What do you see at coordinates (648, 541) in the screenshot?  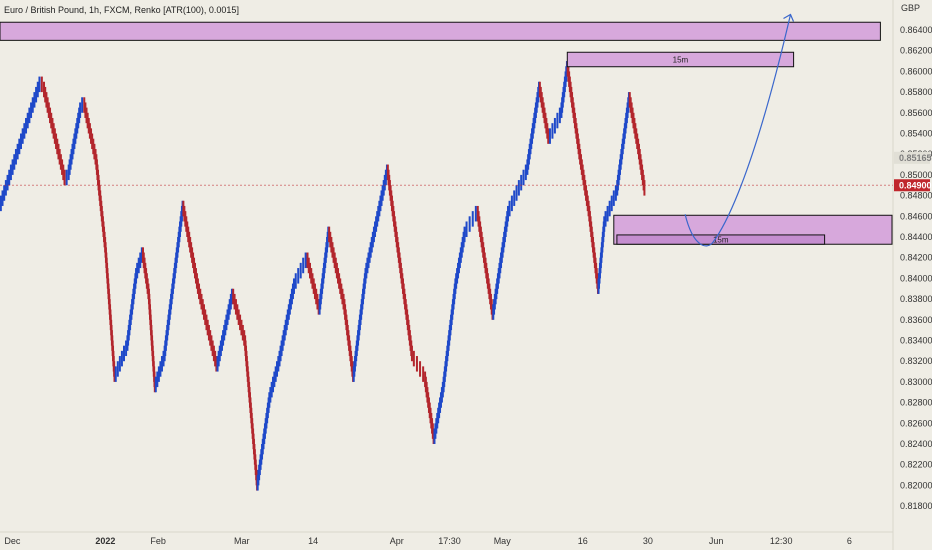 I see `time-tick-label: 30` at bounding box center [648, 541].